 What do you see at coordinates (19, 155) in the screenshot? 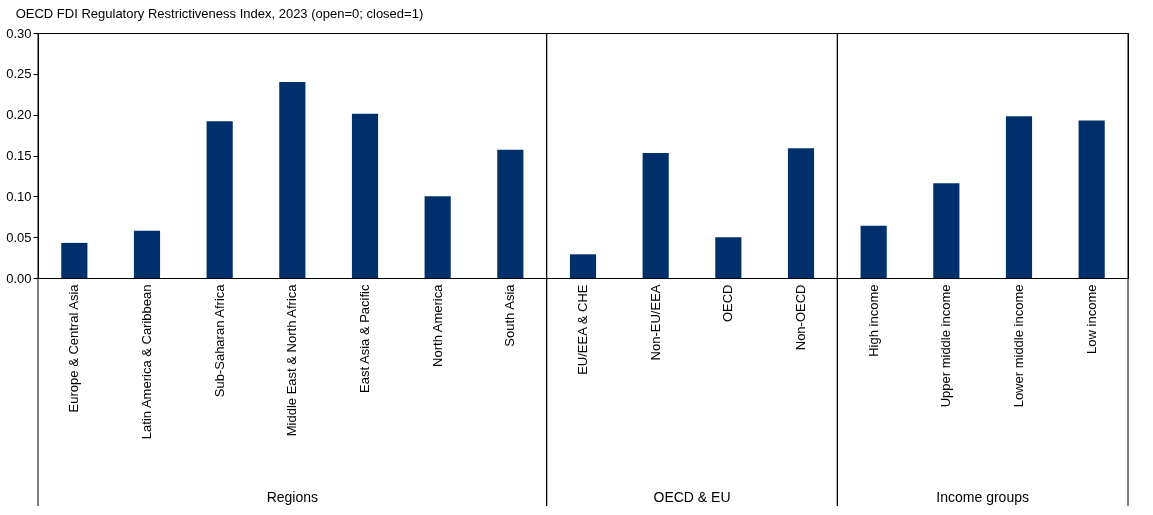
I see `y-tick-label: 0.15` at bounding box center [19, 155].